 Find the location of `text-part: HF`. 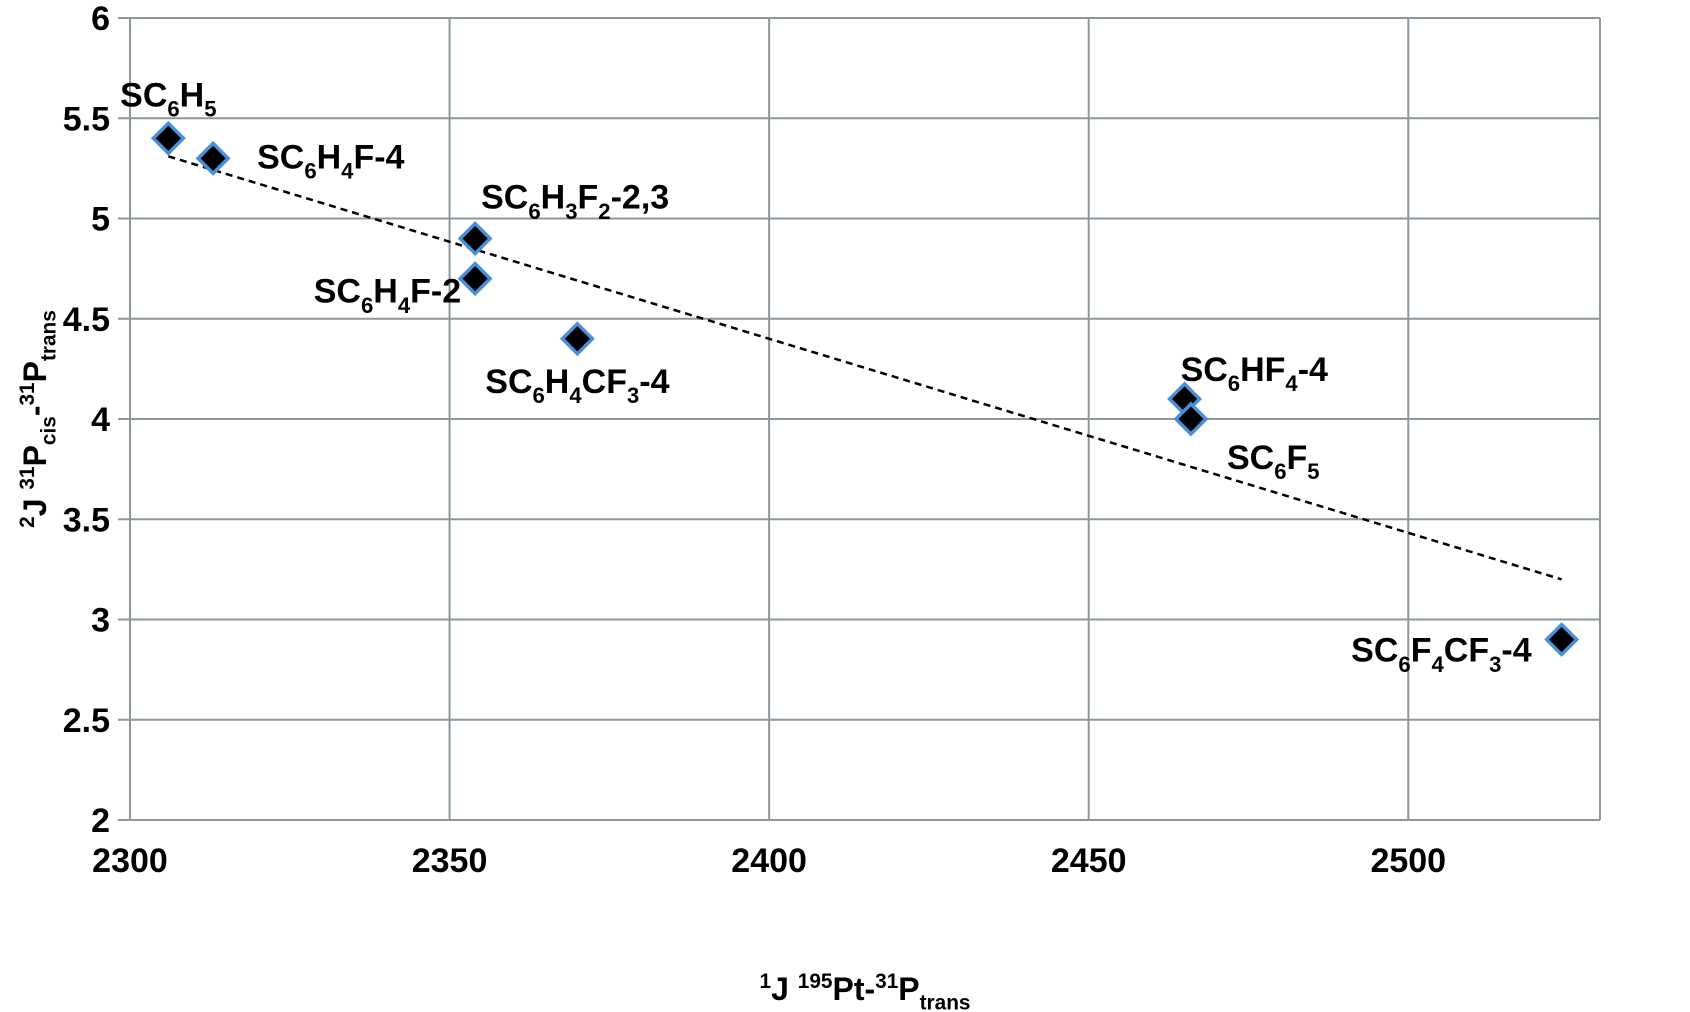

text-part: HF is located at coordinates (1262, 370).